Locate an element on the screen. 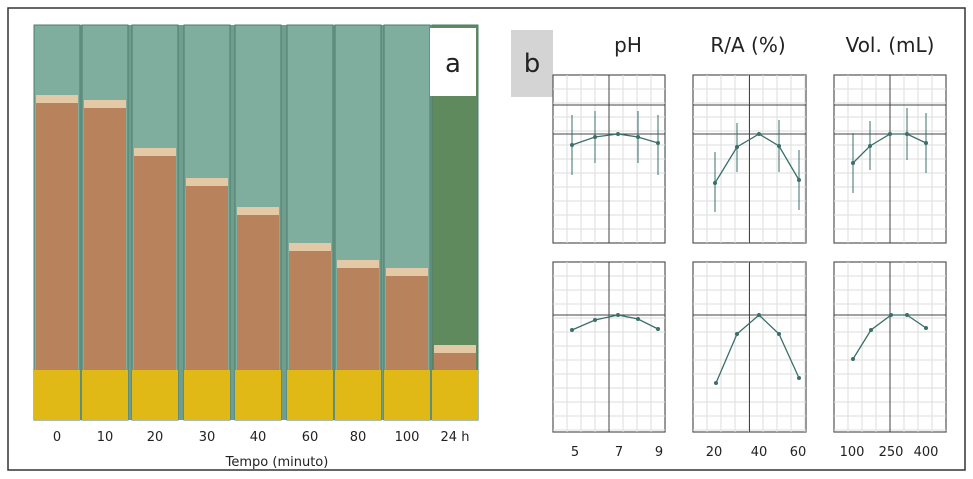 The image size is (973, 479). factor-name: R/A (%) is located at coordinates (747, 45).